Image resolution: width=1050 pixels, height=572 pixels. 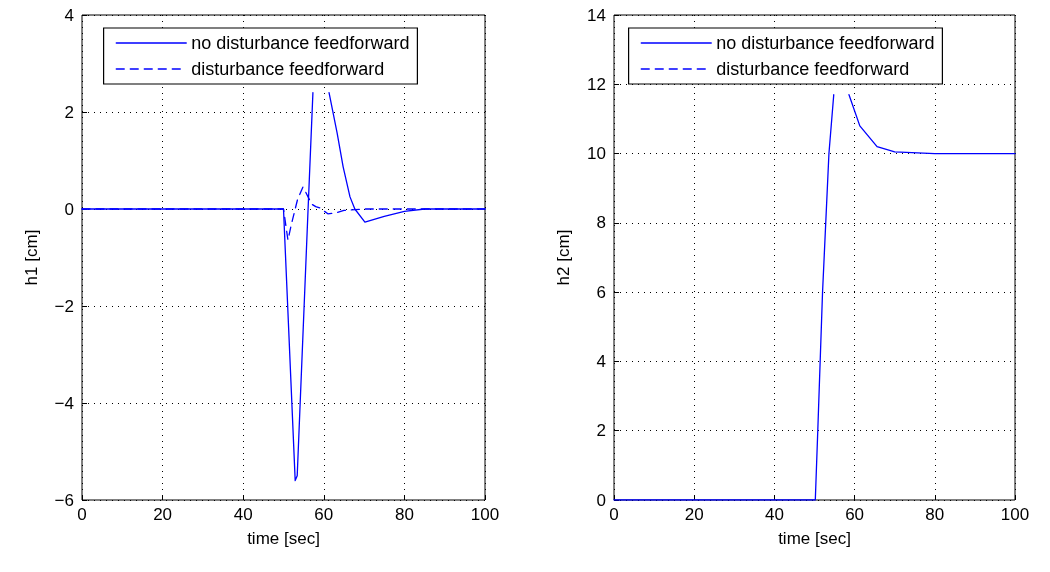 I want to click on y-axis-title: h1 [cm], so click(x=31, y=257).